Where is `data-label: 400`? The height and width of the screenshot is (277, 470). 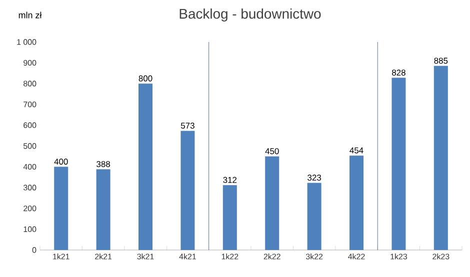 data-label: 400 is located at coordinates (61, 161).